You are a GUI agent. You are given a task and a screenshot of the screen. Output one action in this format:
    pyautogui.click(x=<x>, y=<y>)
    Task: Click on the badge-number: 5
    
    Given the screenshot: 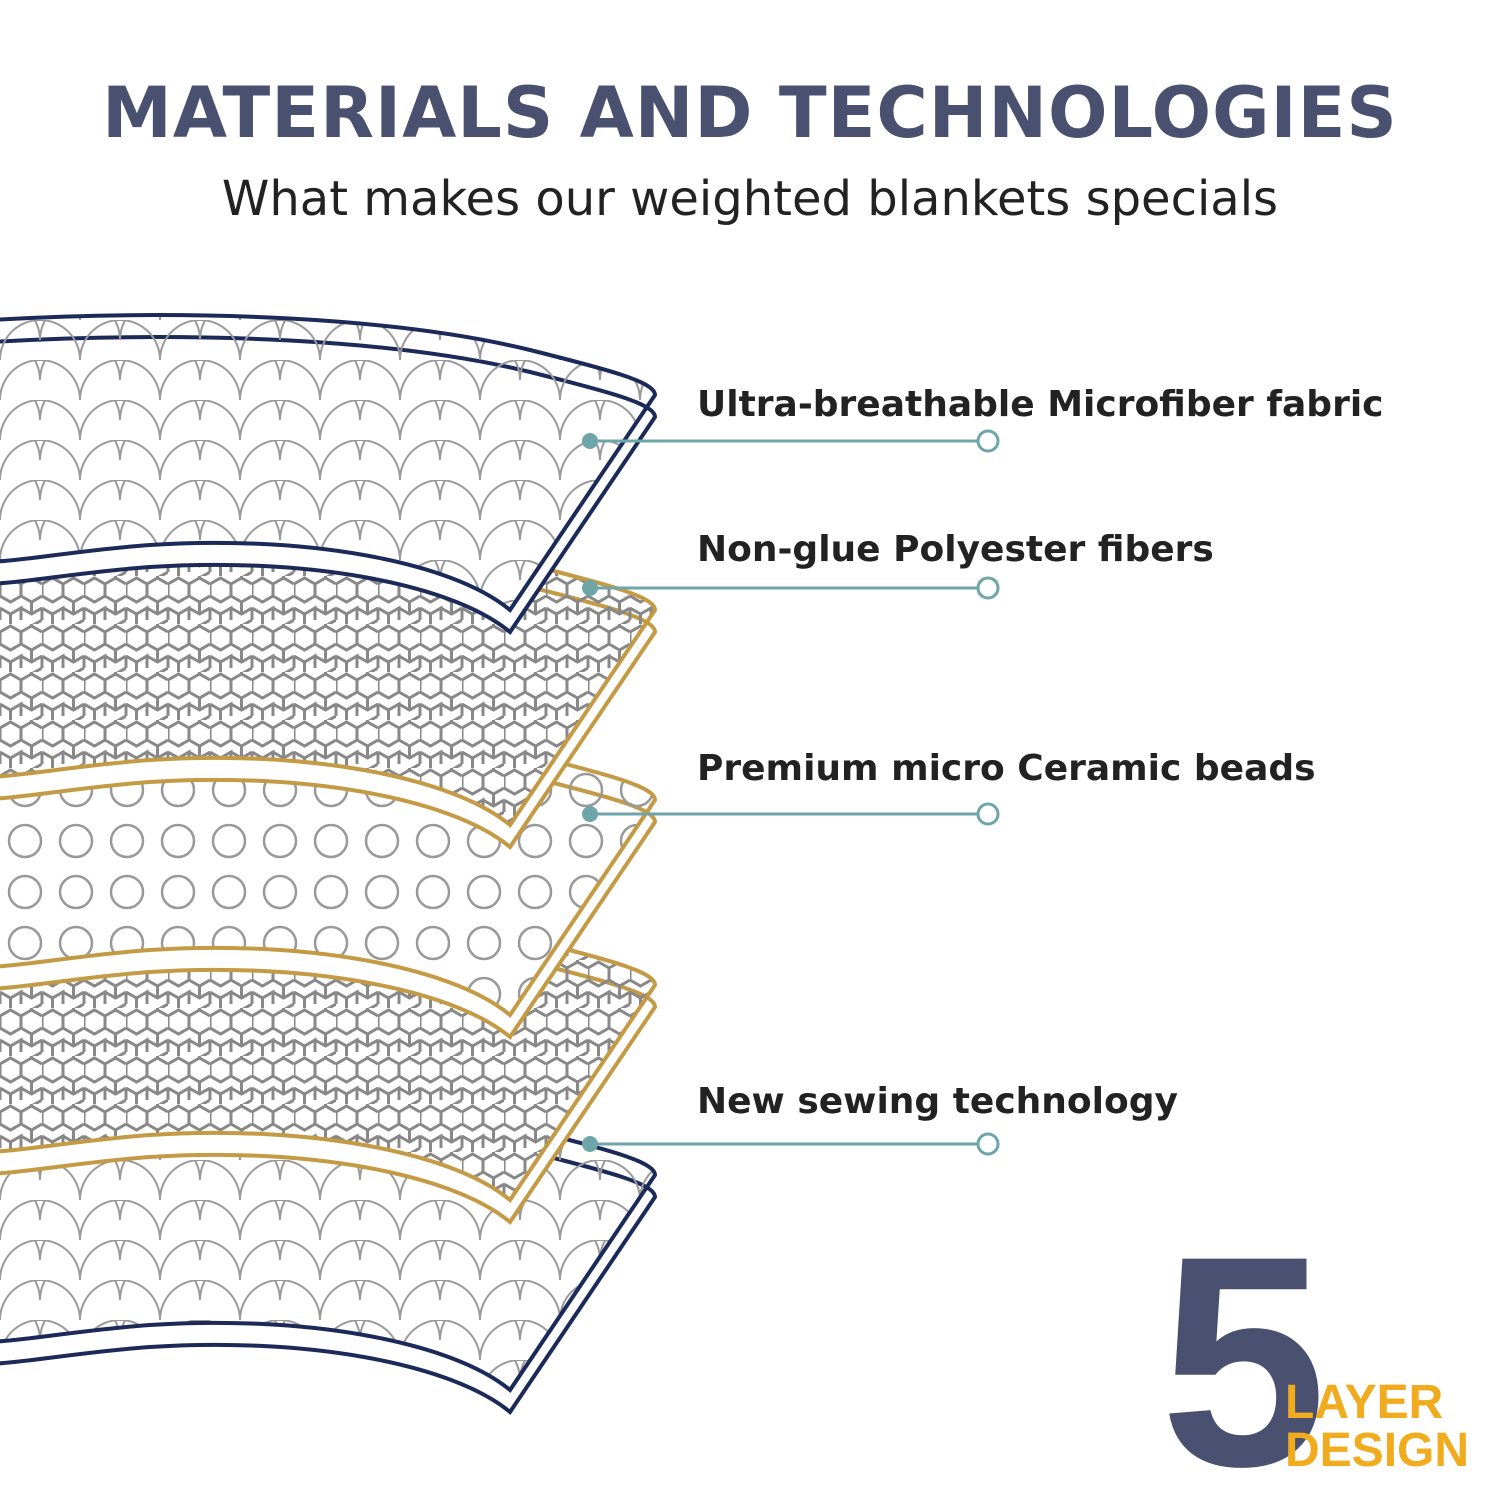 What is the action you would take?
    pyautogui.click(x=1243, y=1346)
    